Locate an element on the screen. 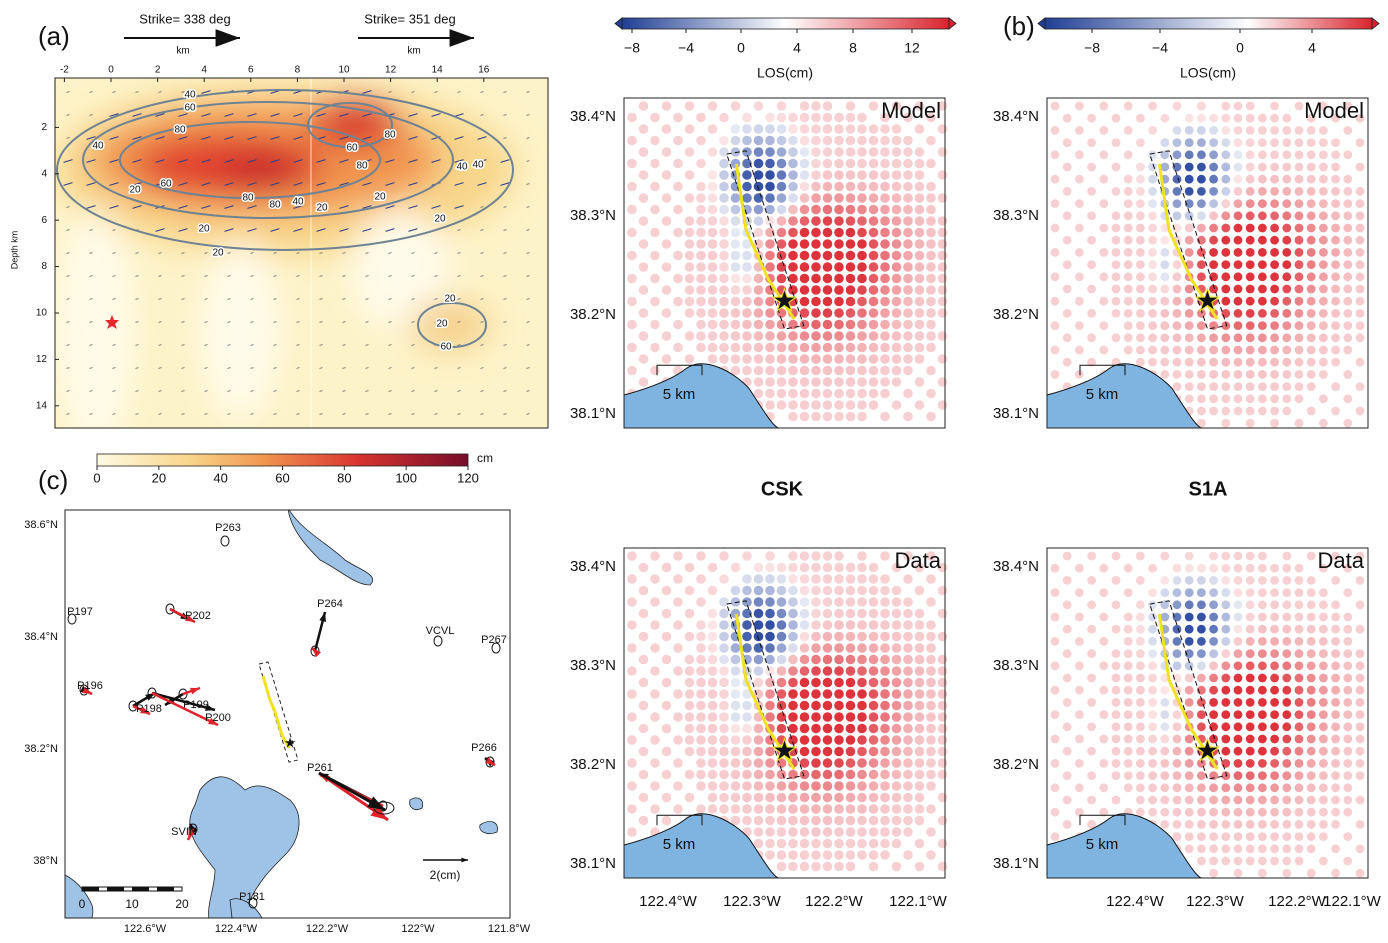 The height and width of the screenshot is (943, 1388). contour-line is located at coordinates (250, 160).